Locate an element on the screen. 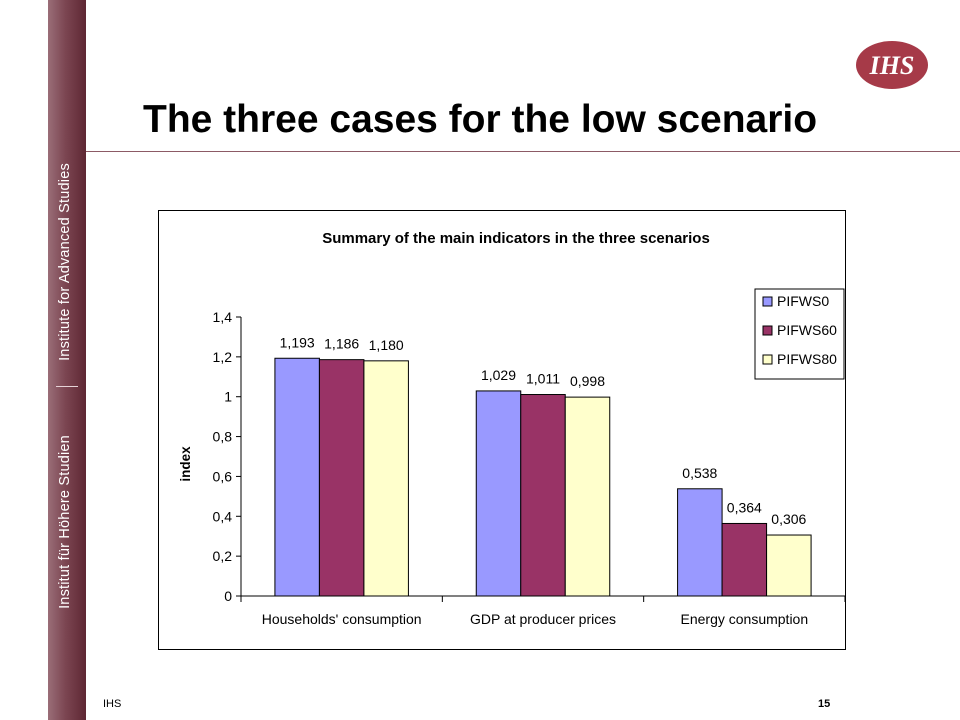 The width and height of the screenshot is (960, 720). page-title: The three cases for the low scenario is located at coordinates (480, 119).